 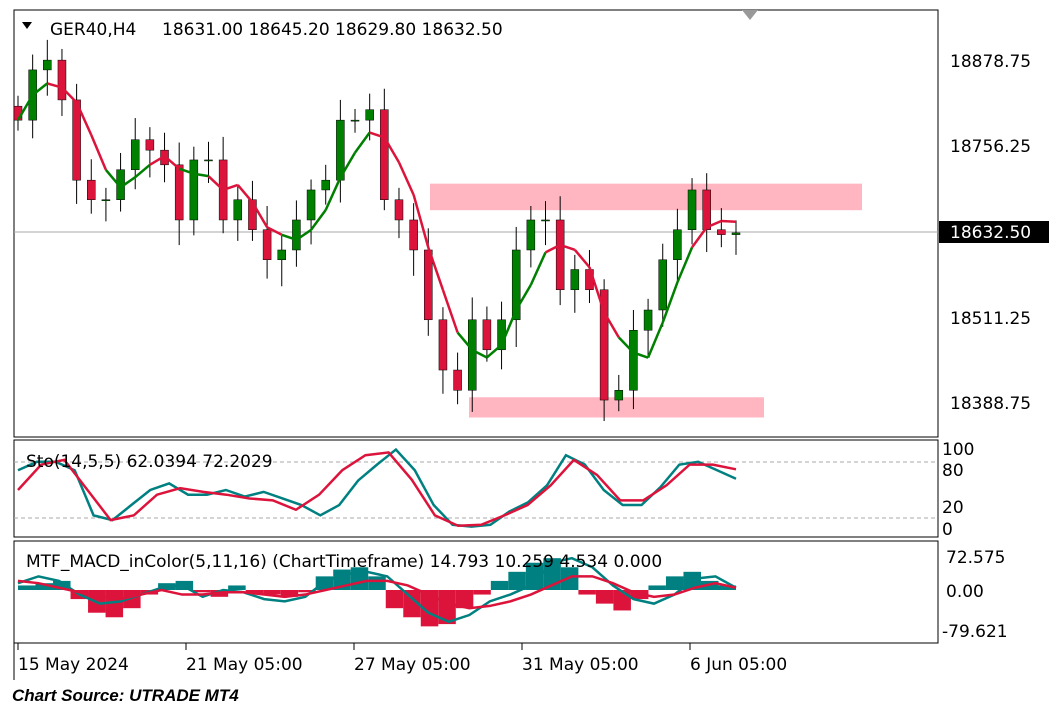 What do you see at coordinates (990, 233) in the screenshot?
I see `current-price-label: 18632.50` at bounding box center [990, 233].